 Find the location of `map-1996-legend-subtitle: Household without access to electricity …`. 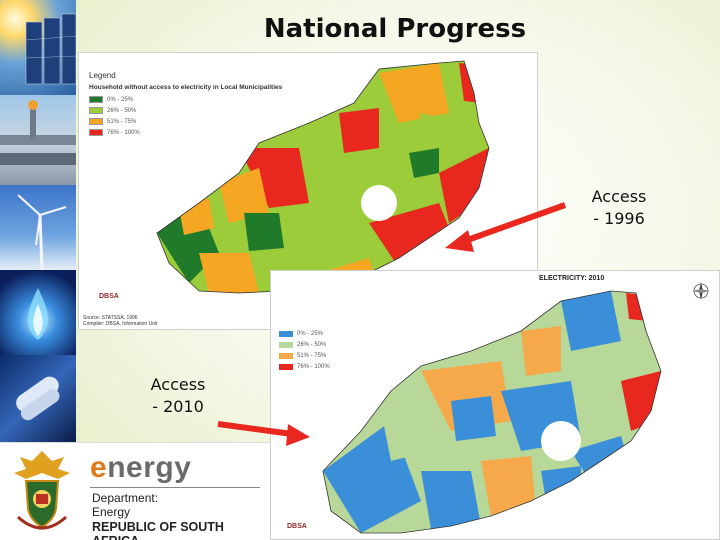

map-1996-legend-subtitle: Household without access to electricity … is located at coordinates (186, 87).